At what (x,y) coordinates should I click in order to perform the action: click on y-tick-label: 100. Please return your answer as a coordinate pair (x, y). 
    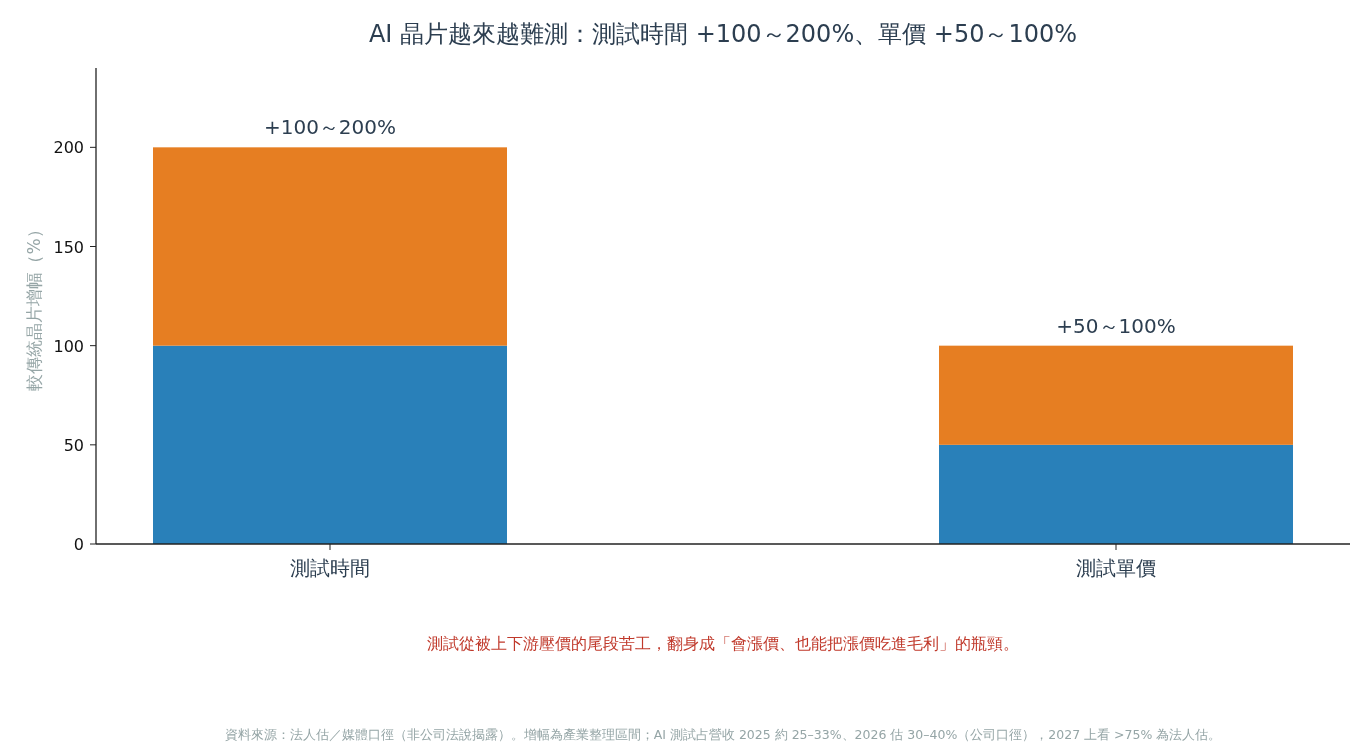
    Looking at the image, I should click on (68, 346).